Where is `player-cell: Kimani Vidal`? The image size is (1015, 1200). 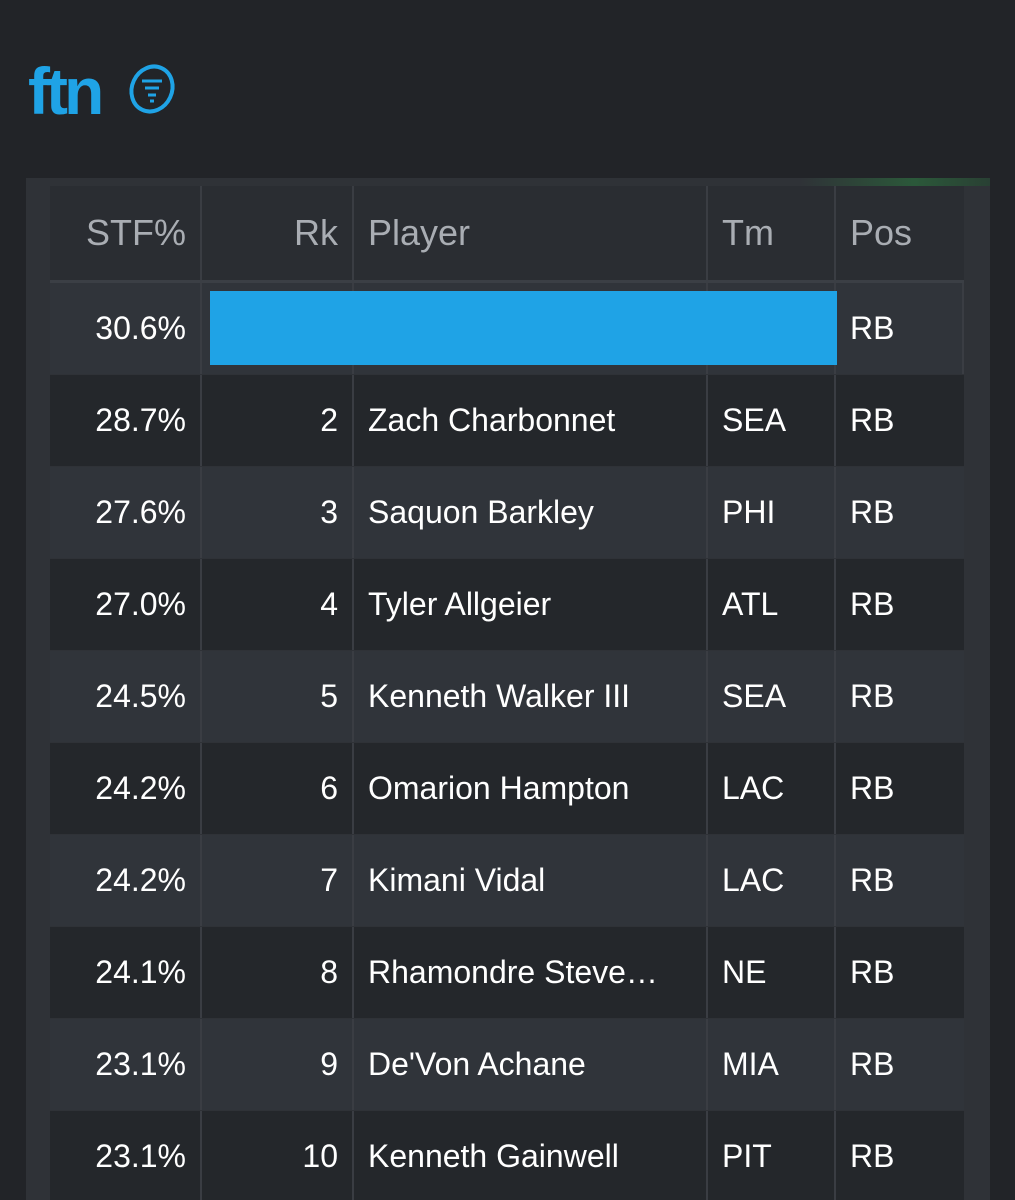 player-cell: Kimani Vidal is located at coordinates (531, 880).